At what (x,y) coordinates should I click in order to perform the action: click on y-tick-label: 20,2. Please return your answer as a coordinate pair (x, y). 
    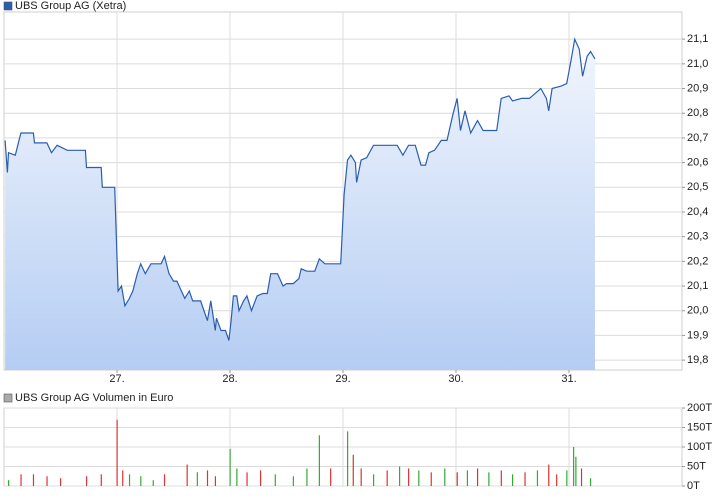
    Looking at the image, I should click on (697, 261).